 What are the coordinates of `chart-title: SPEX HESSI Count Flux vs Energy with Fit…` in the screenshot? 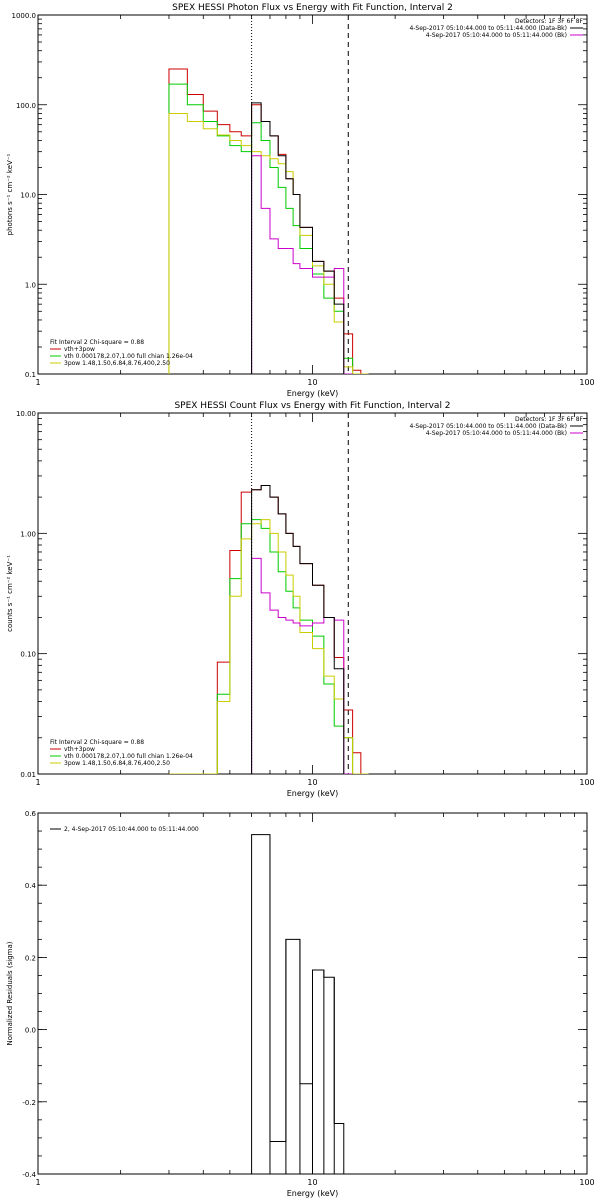 It's located at (312, 406).